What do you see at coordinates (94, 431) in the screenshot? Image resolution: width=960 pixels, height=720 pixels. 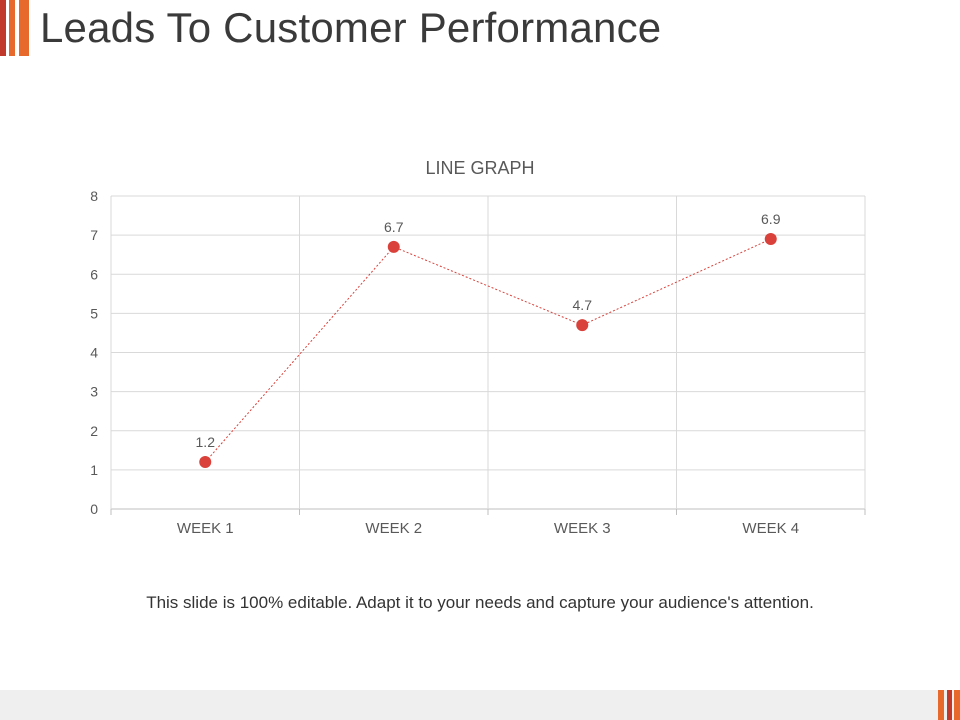 I see `y-tick-label: 2` at bounding box center [94, 431].